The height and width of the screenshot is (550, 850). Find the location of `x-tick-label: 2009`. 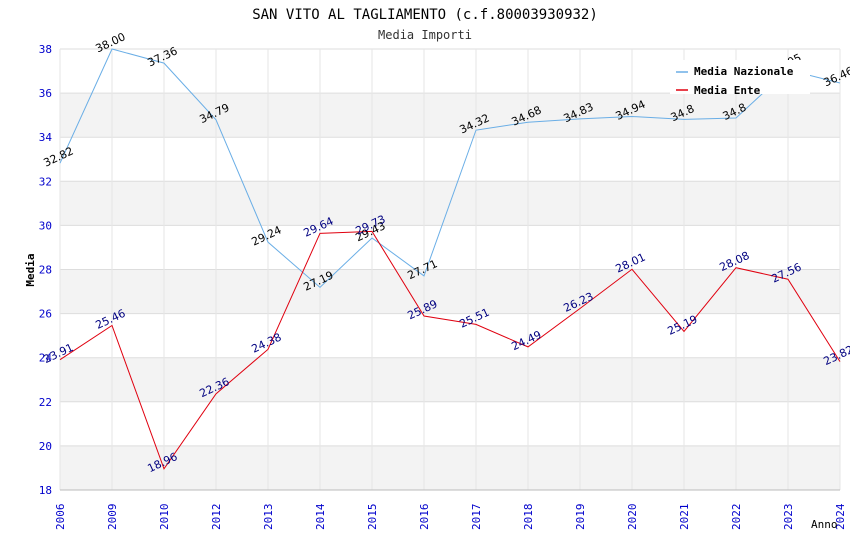

x-tick-label: 2009 is located at coordinates (112, 517).